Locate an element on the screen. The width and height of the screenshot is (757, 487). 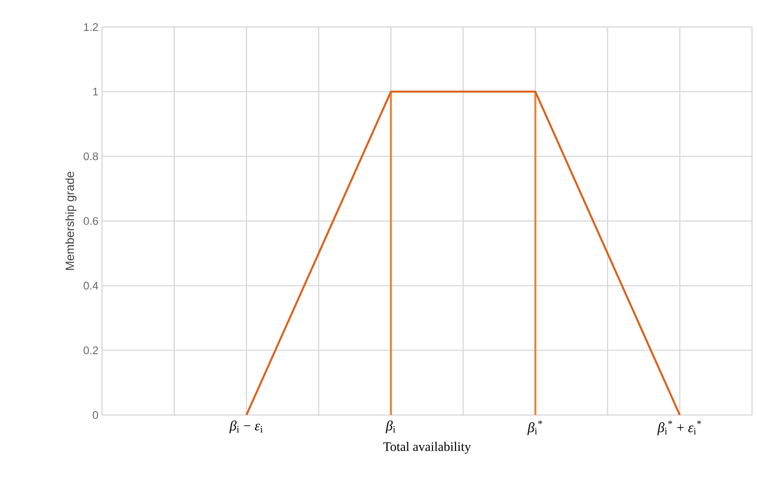
y-tick-label: 0.6 is located at coordinates (91, 221).